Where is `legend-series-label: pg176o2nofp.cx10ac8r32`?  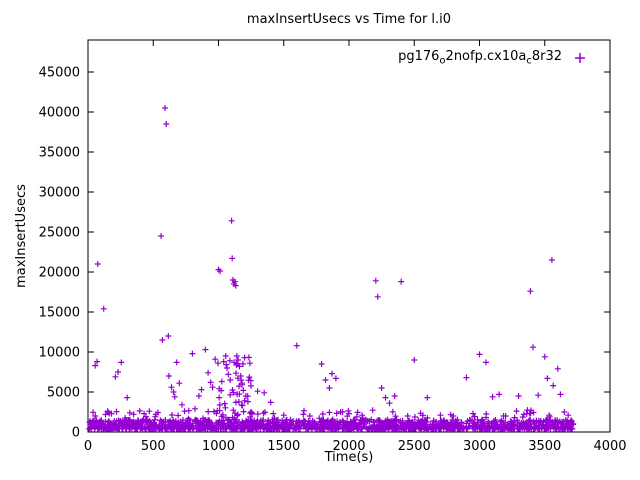 legend-series-label: pg176o2nofp.cx10ac8r32 is located at coordinates (480, 58).